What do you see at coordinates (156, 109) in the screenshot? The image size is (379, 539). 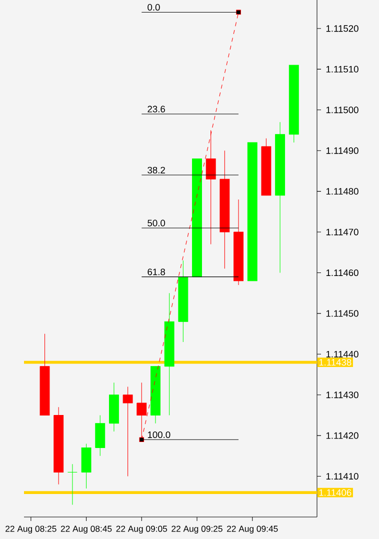 I see `annotation: 23.6` at bounding box center [156, 109].